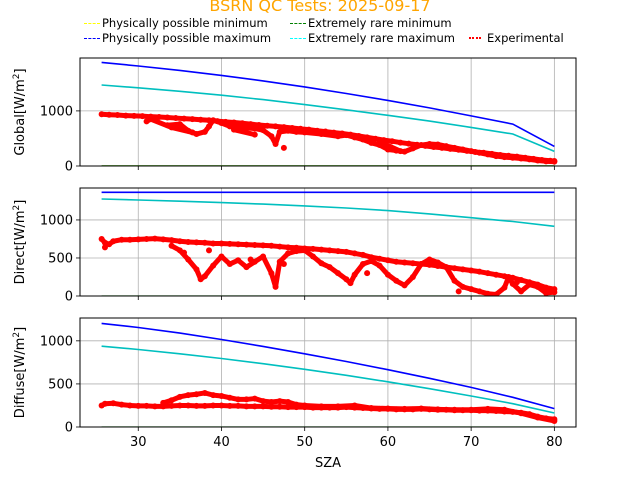 This screenshot has width=640, height=480. What do you see at coordinates (388, 442) in the screenshot?
I see `x-tick-label: 60` at bounding box center [388, 442].